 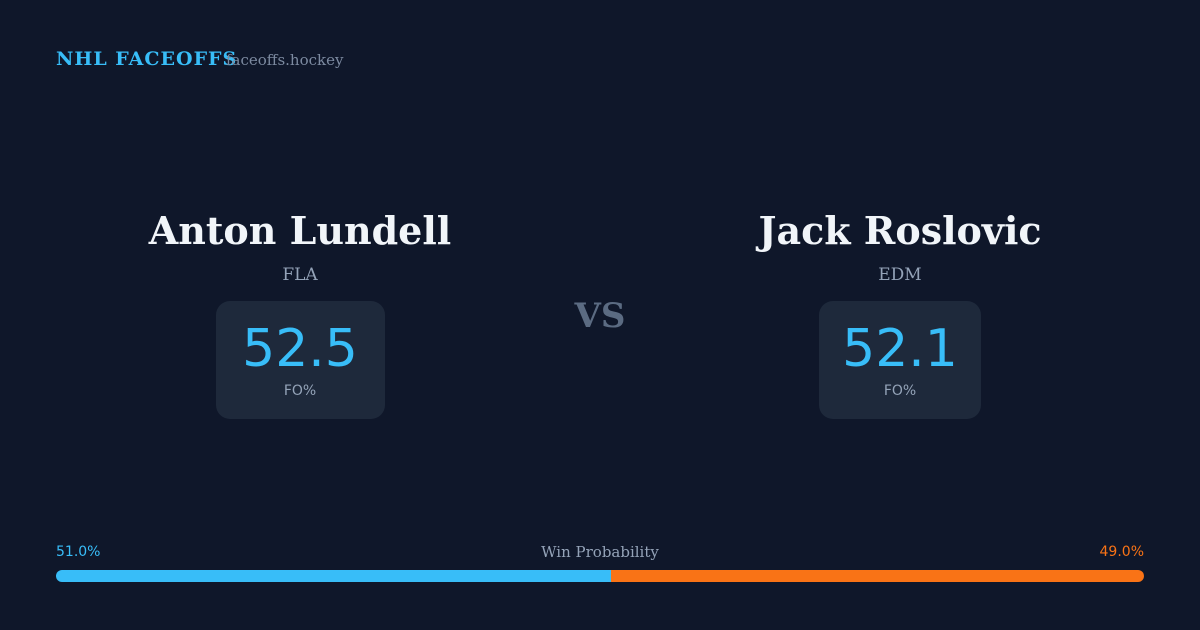 What do you see at coordinates (900, 230) in the screenshot?
I see `player-name: Jack Roslovic` at bounding box center [900, 230].